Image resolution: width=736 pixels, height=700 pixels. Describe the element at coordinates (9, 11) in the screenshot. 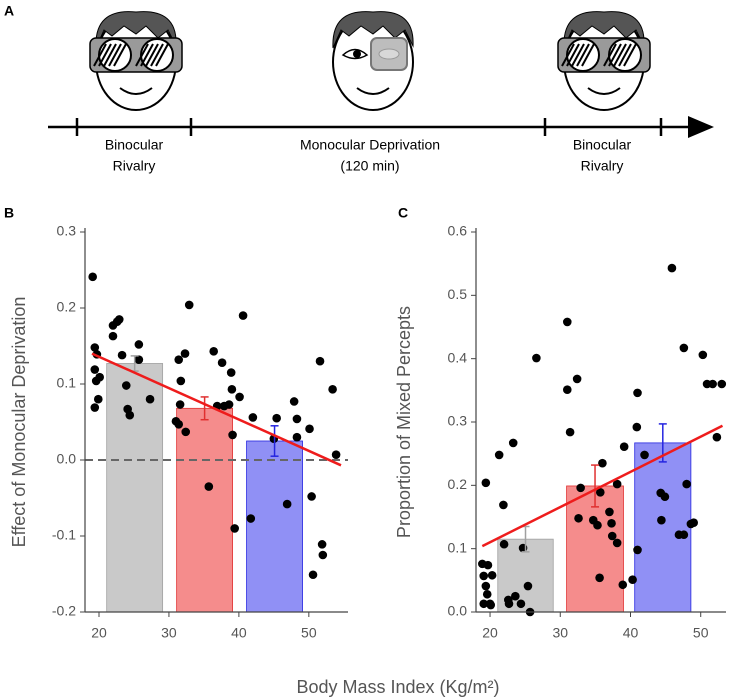

I see `panel-label: A` at that location.